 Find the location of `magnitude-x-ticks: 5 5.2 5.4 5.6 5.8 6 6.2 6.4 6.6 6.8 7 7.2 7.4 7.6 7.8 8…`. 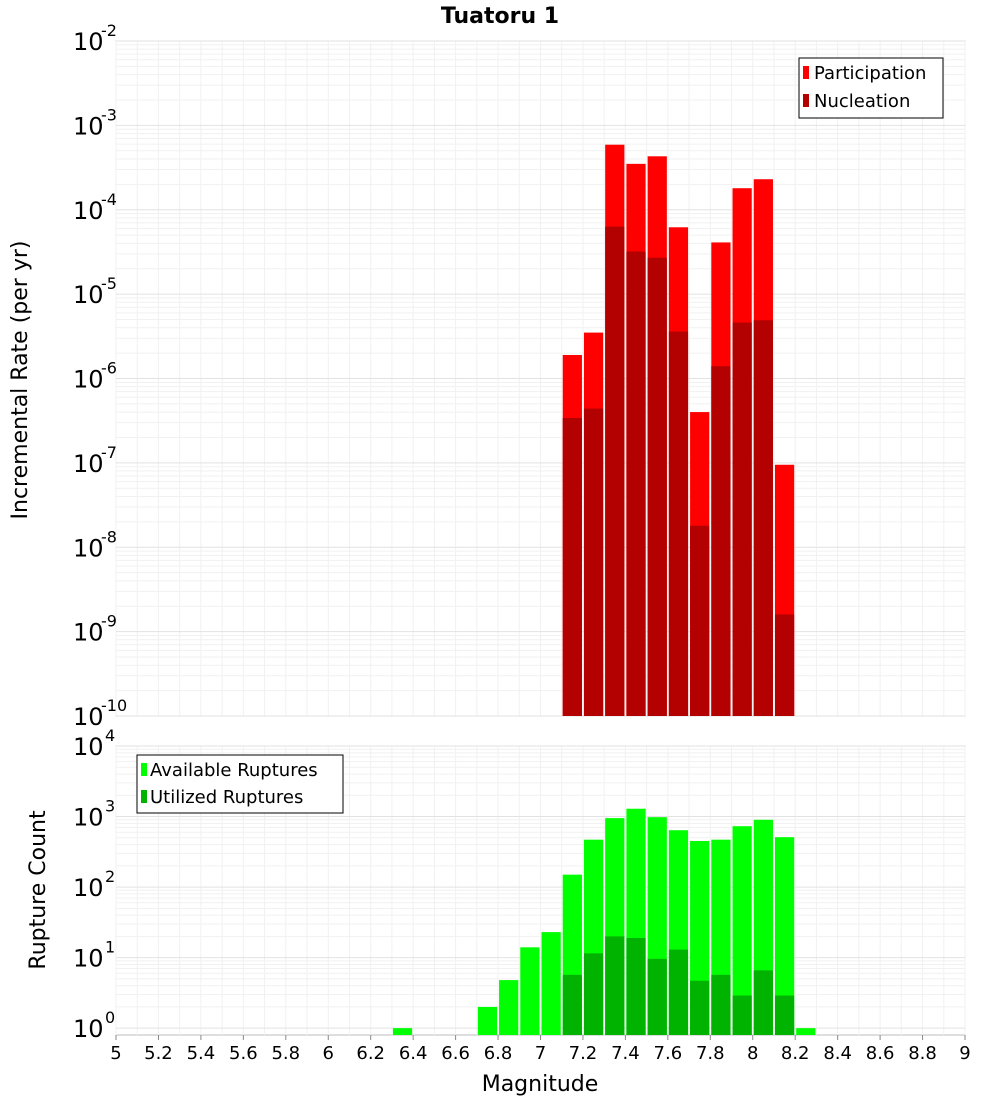

magnitude-x-ticks: 5 5.2 5.4 5.6 5.8 6 6.2 6.4 6.6 6.8 7 7.2 7.4 7.6 7.8 8… is located at coordinates (540, 1049).